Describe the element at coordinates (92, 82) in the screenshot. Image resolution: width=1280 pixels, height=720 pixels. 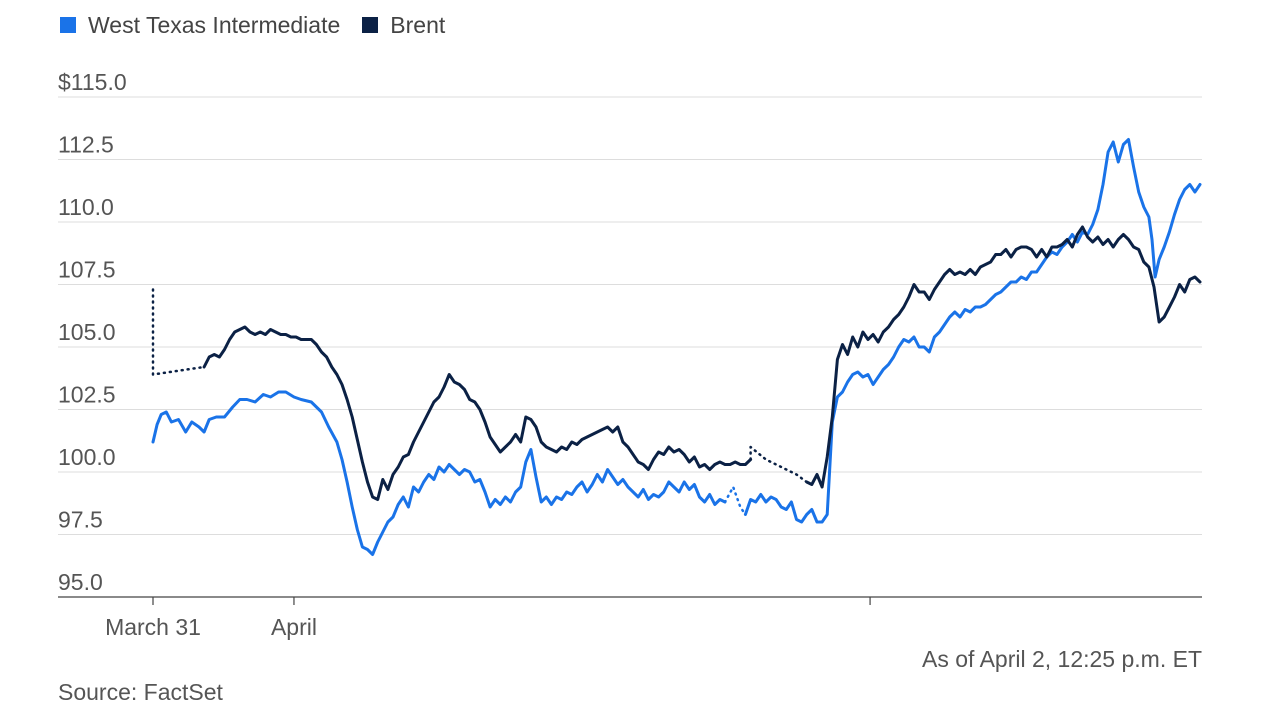
I see `y-tick-label: $115.0` at that location.